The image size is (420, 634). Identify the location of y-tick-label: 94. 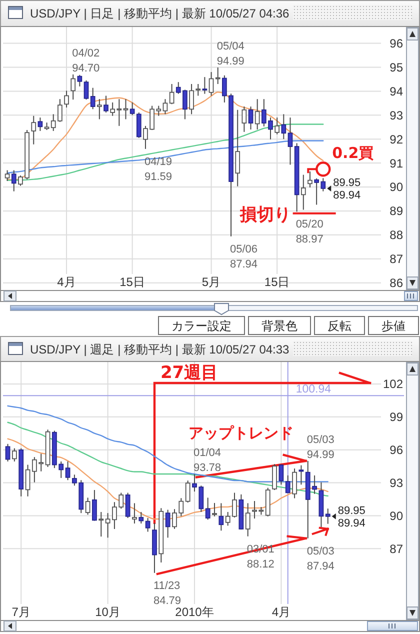
(397, 91).